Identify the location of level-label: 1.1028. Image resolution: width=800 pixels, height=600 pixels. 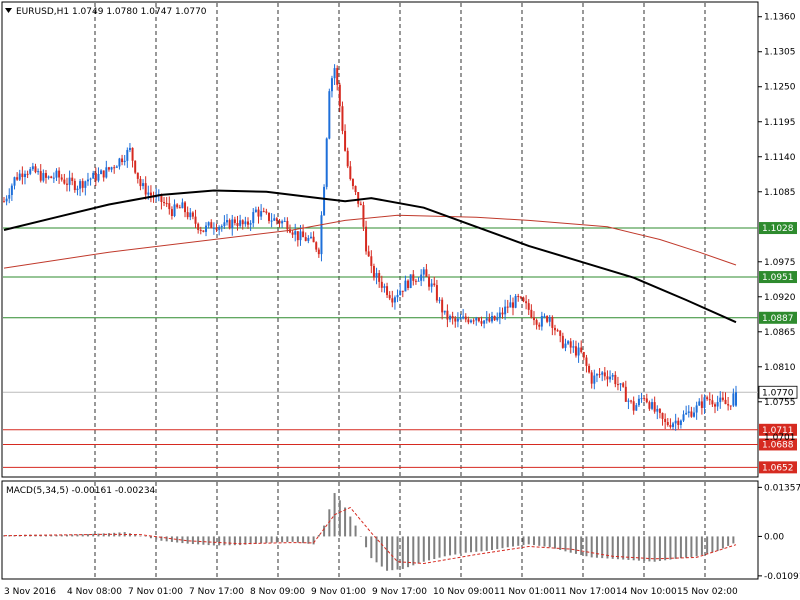
(778, 229).